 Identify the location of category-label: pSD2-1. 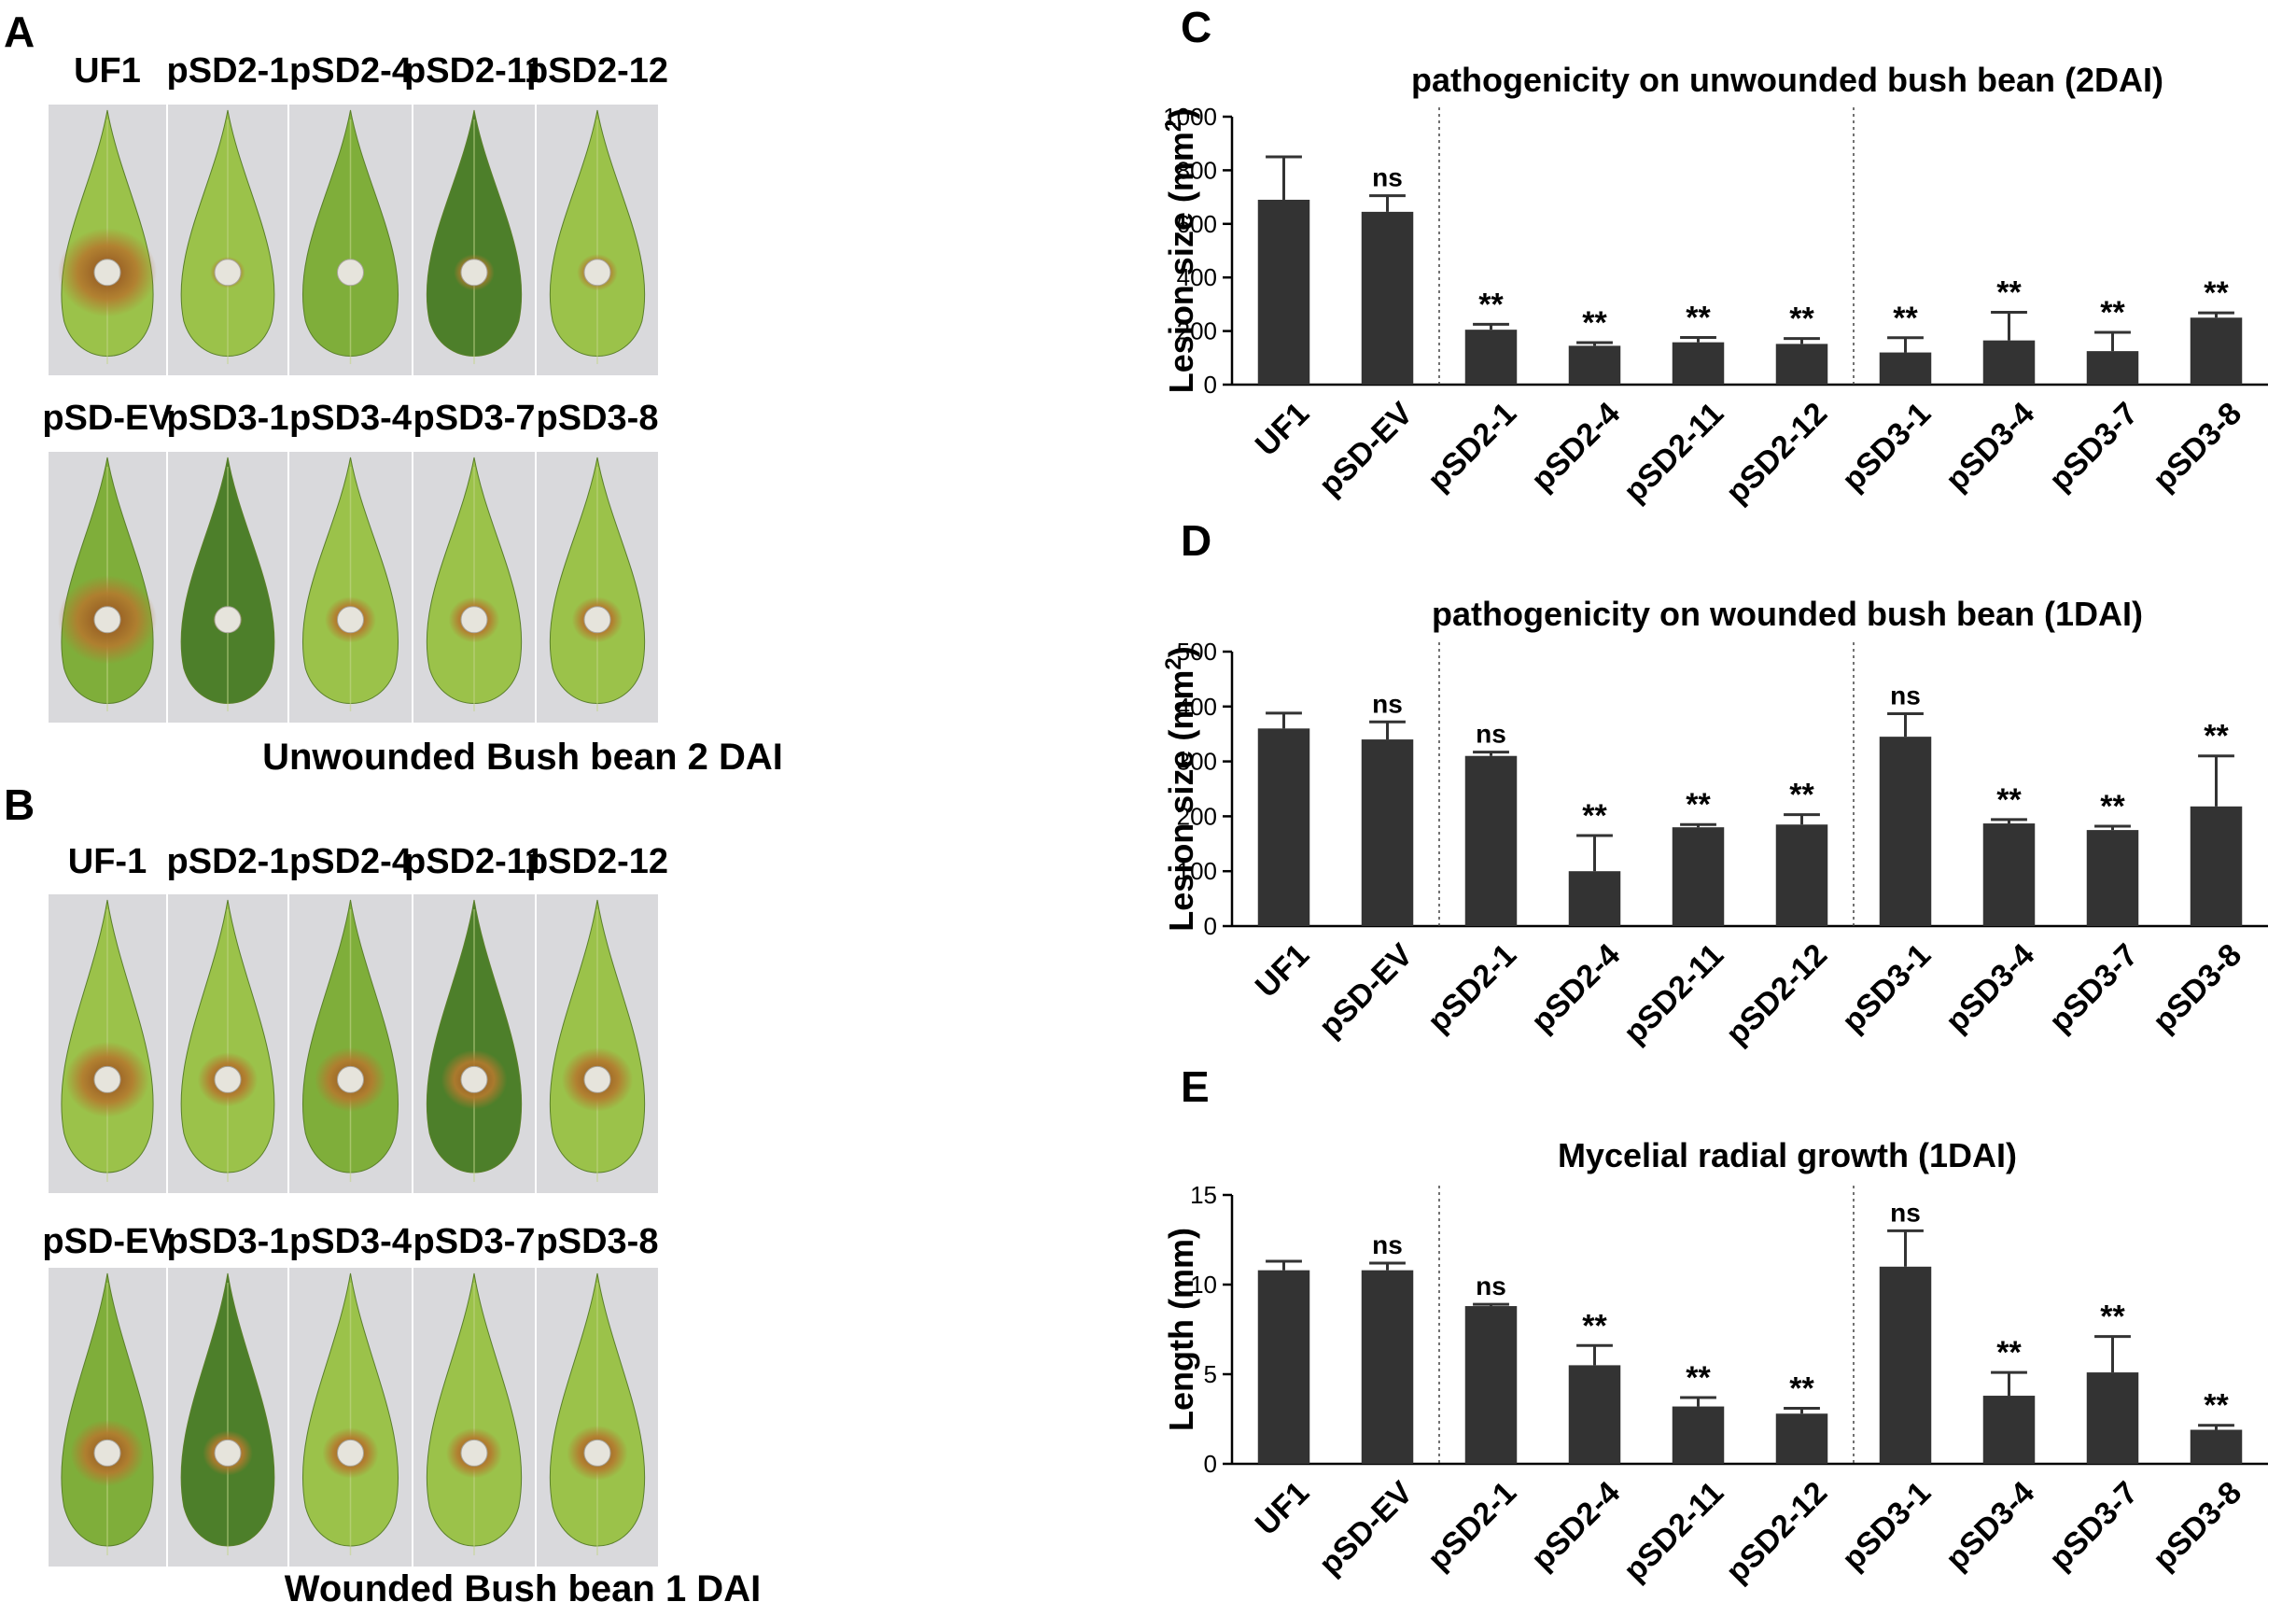
(1472, 1526).